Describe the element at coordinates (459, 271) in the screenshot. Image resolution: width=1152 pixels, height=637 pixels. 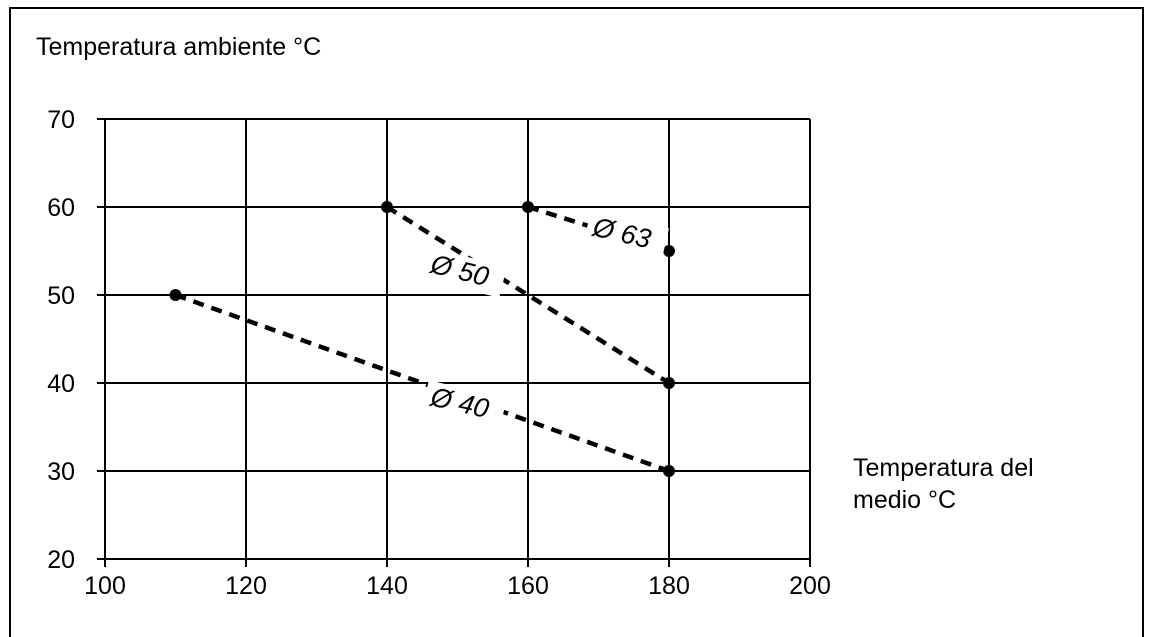
I see `series-label-text: Ø 50` at that location.